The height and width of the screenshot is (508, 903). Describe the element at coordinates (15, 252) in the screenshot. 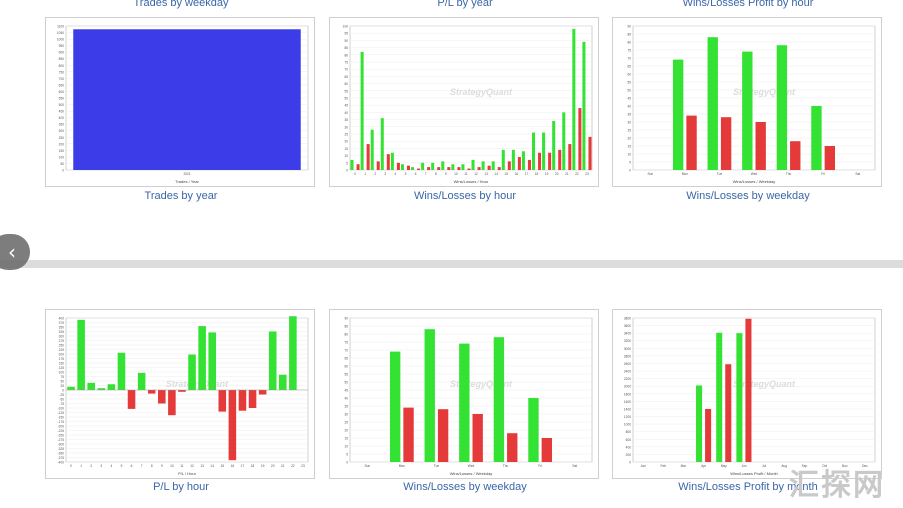

I see `prev-slide-button: ‹` at that location.